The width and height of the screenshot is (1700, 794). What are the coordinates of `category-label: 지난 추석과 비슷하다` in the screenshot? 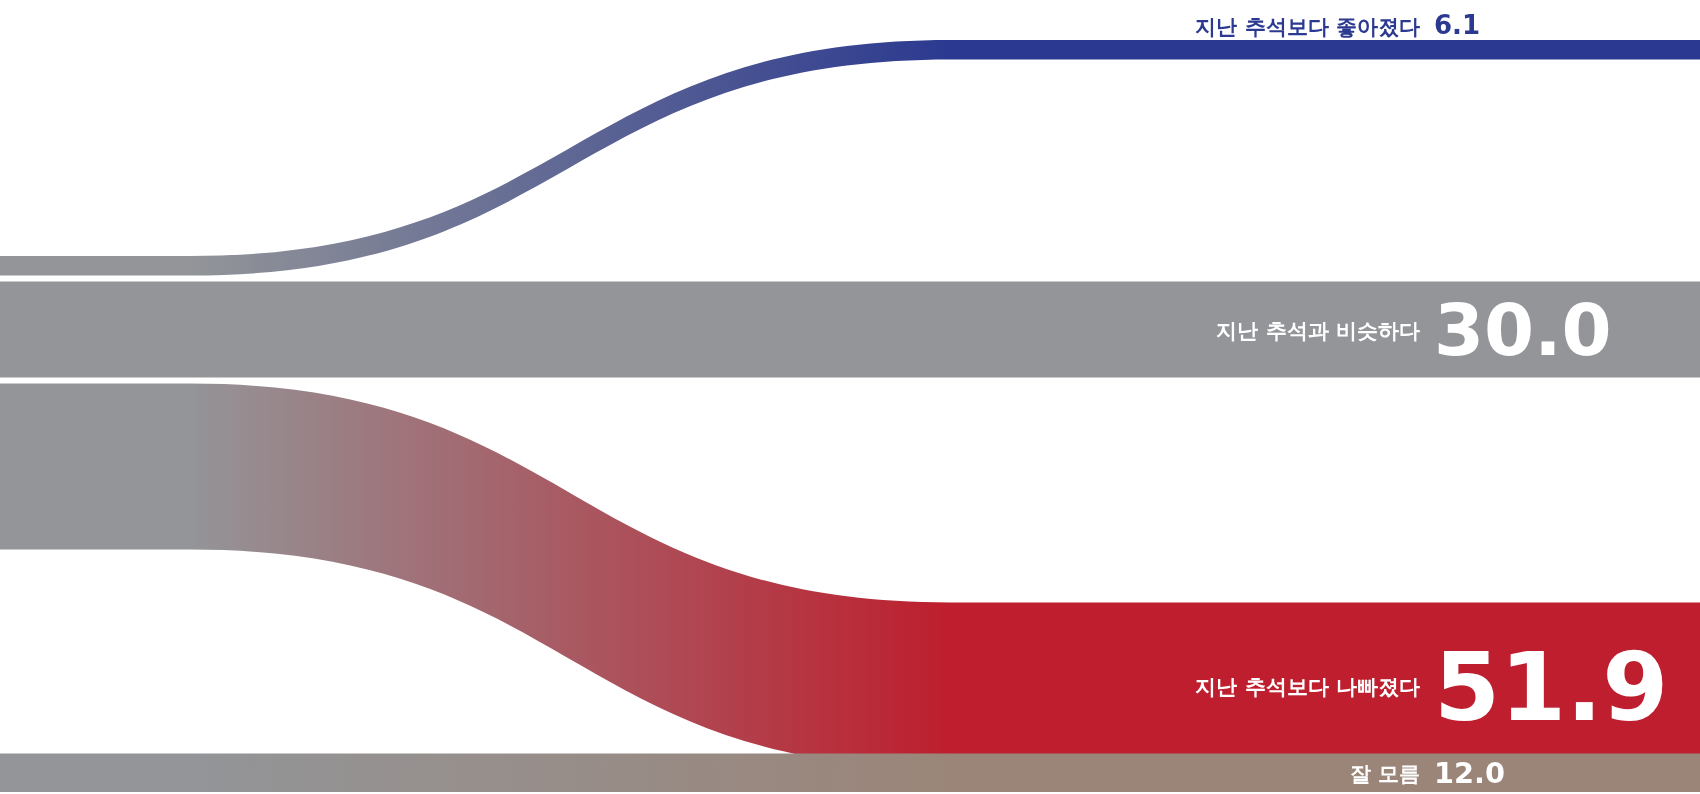 It's located at (1318, 330).